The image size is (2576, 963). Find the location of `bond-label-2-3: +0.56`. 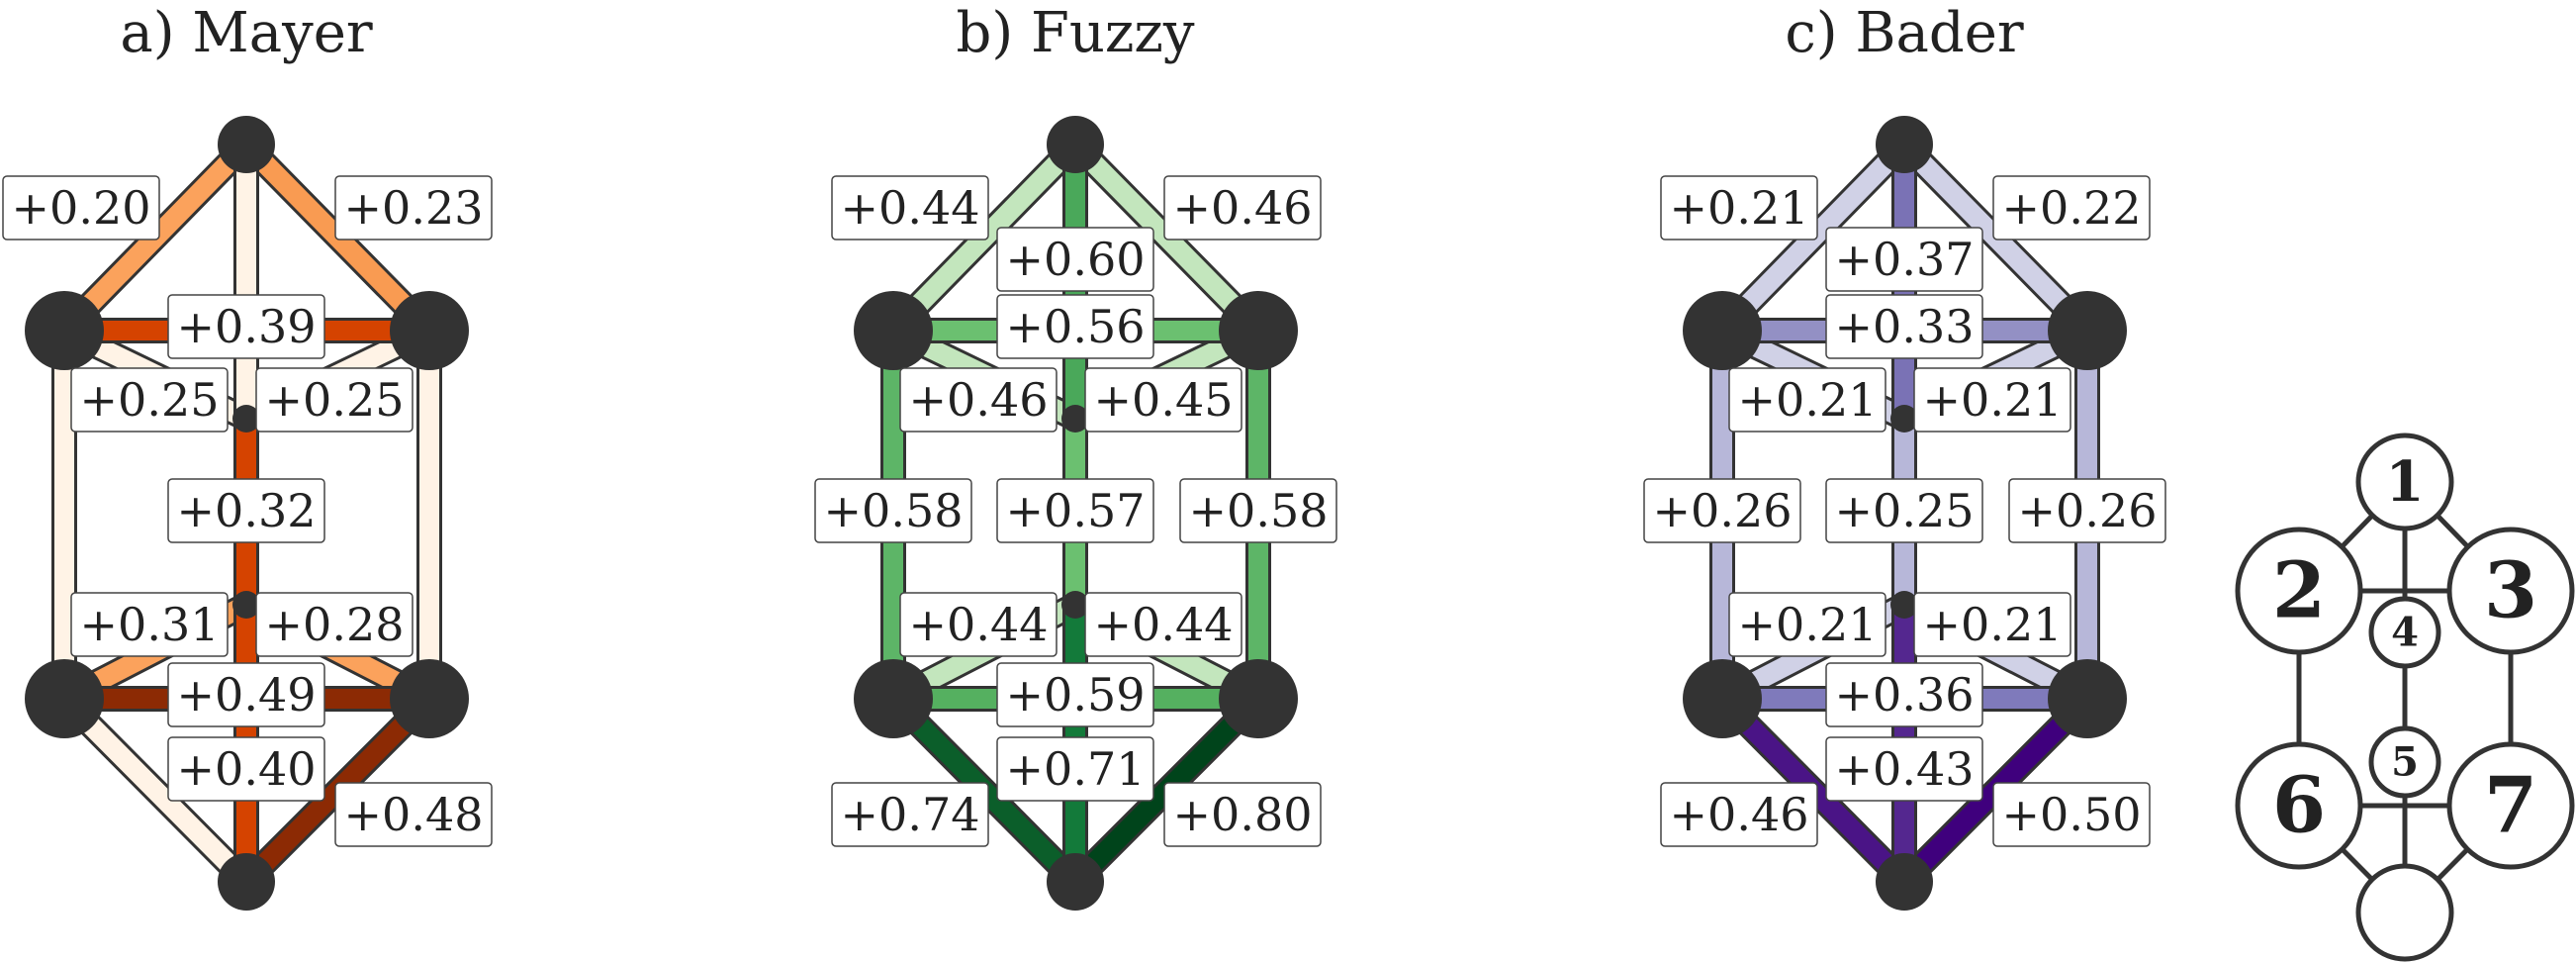

bond-label-2-3: +0.56 is located at coordinates (1075, 327).